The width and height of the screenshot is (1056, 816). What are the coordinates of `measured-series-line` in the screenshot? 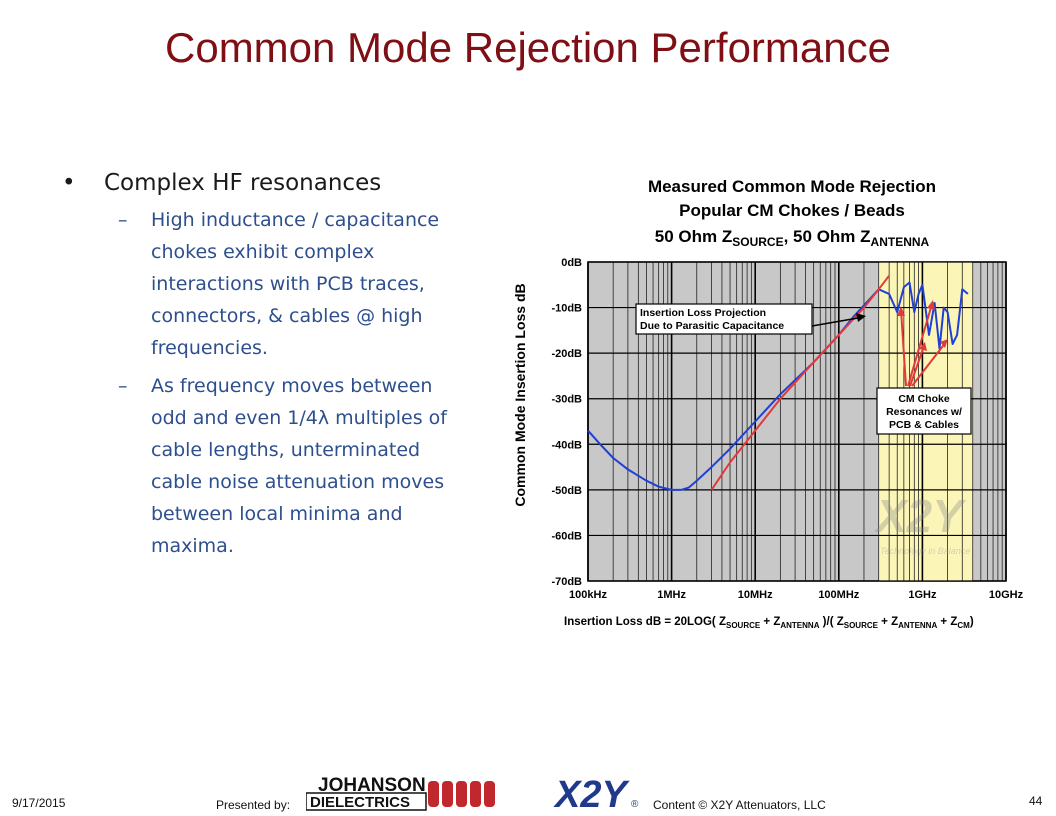 It's located at (778, 386).